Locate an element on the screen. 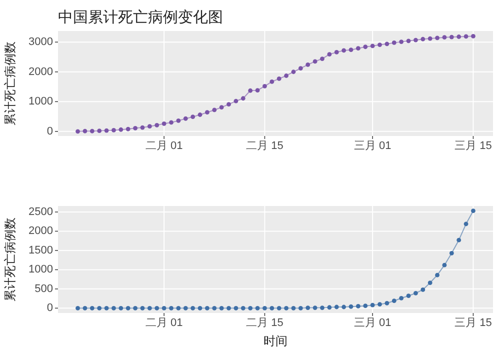  y-tick-label: 1500 is located at coordinates (40, 250).